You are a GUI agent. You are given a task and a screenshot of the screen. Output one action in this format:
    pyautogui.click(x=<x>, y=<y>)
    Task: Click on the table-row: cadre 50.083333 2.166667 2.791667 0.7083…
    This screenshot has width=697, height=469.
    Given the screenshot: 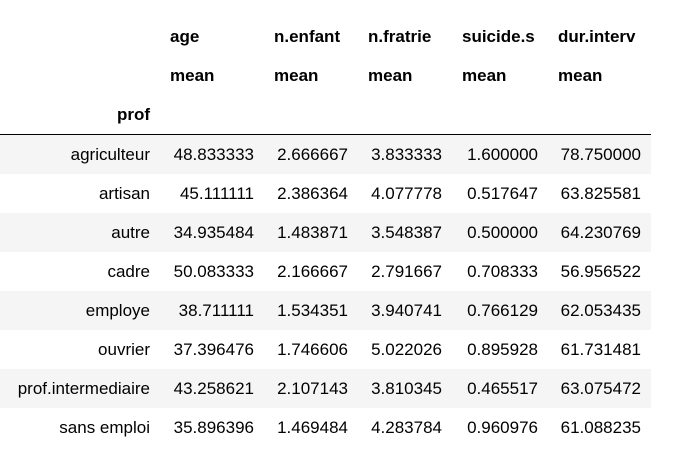 What is the action you would take?
    pyautogui.click(x=325, y=271)
    